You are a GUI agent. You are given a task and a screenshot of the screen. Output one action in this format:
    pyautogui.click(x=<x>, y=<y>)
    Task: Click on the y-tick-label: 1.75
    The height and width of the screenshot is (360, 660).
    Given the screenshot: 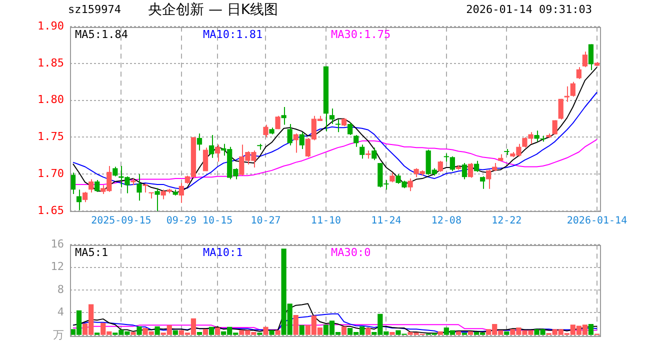 What is the action you would take?
    pyautogui.click(x=51, y=137)
    